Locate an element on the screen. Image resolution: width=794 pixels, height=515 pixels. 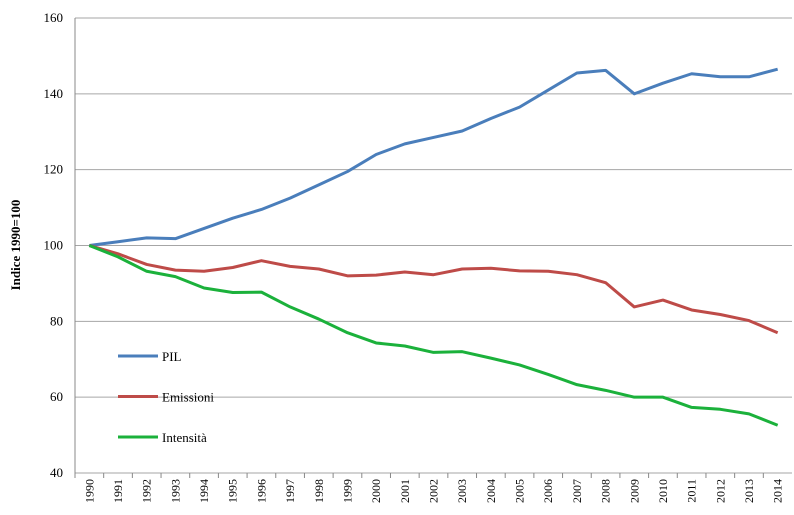
x-tick-label: 2008 is located at coordinates (606, 491).